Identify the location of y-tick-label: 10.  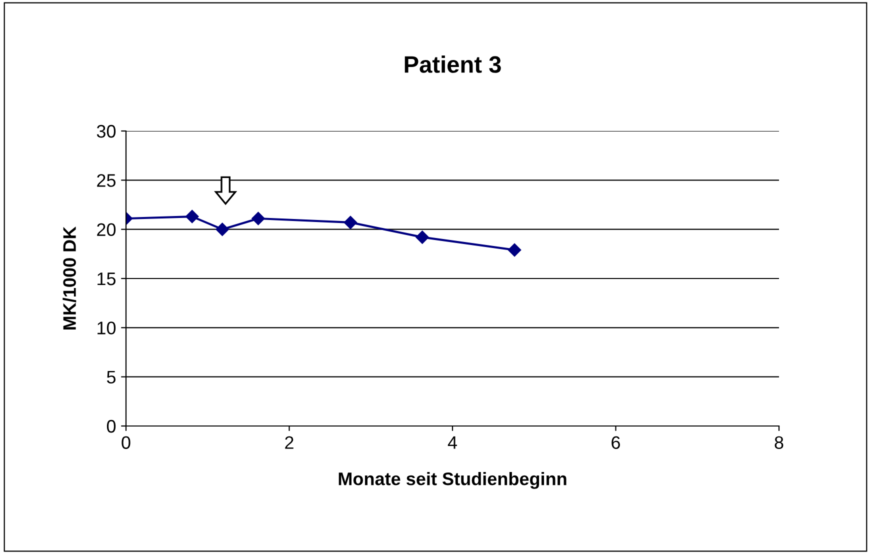
(107, 328).